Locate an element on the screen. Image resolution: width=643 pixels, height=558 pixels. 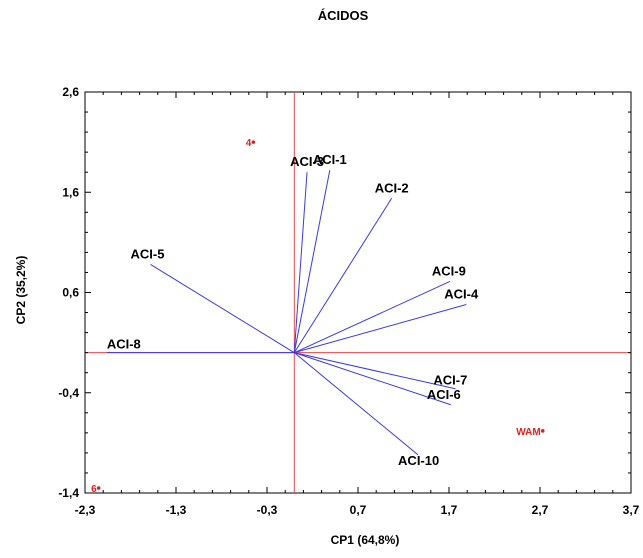
x-tick-label: -0,3 is located at coordinates (267, 510).